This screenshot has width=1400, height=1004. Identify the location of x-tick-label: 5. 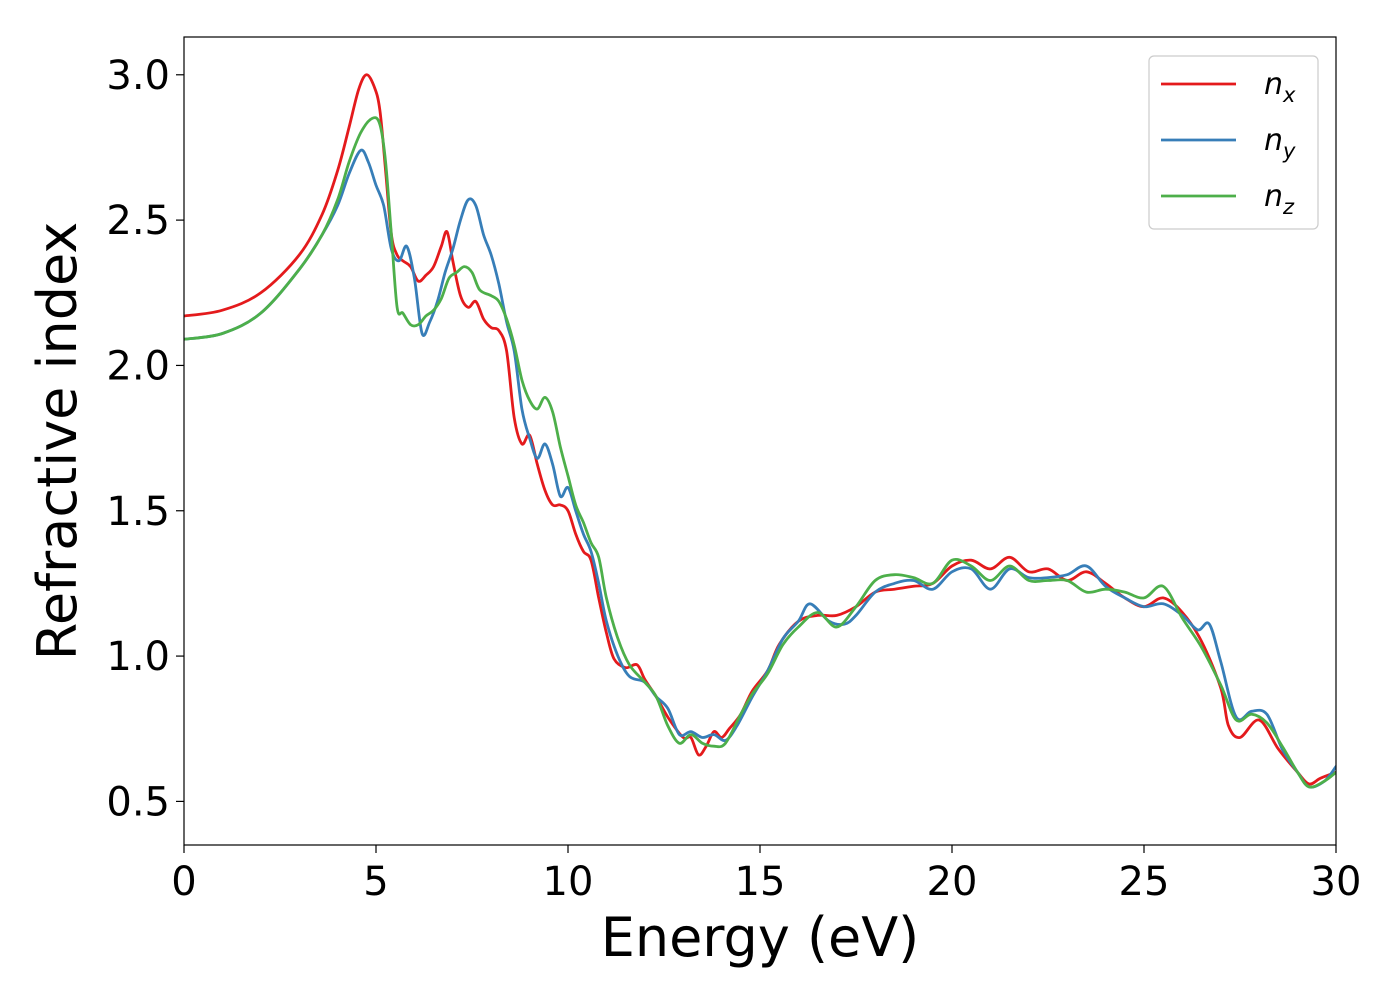
(375, 882).